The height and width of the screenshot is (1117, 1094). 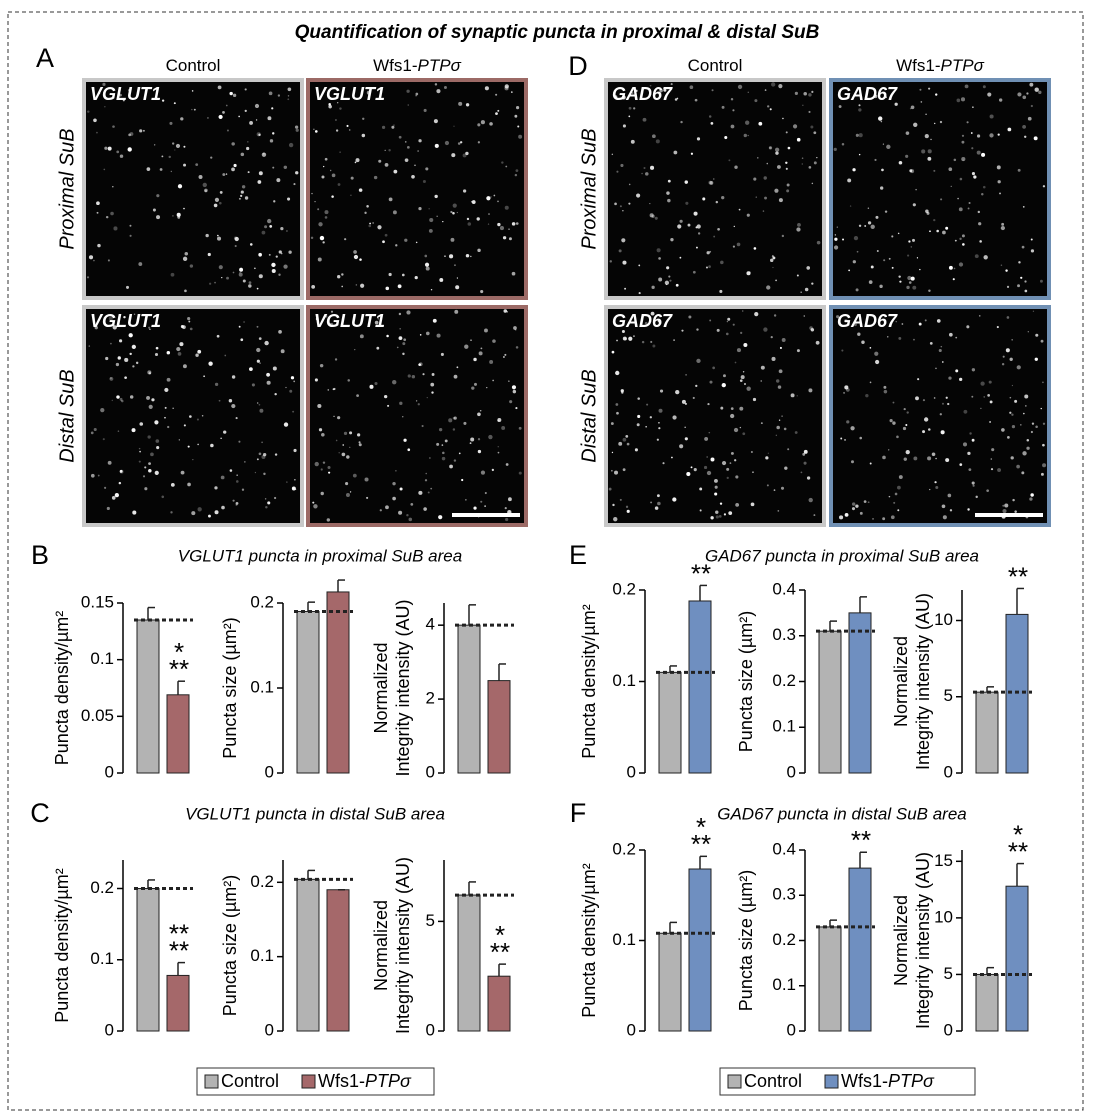 What do you see at coordinates (734, 1081) in the screenshot?
I see `legend-swatch` at bounding box center [734, 1081].